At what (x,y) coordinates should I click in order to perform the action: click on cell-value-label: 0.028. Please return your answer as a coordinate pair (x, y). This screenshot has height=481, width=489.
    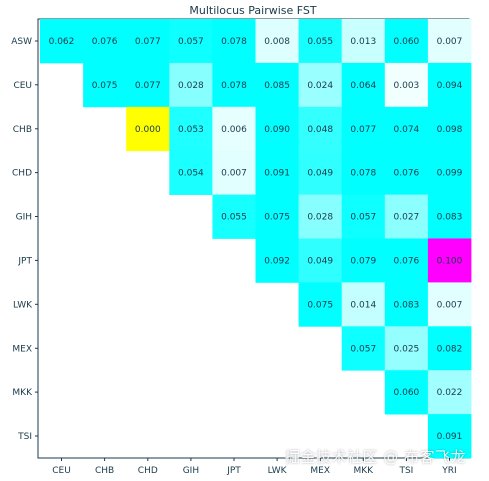
    Looking at the image, I should click on (191, 86).